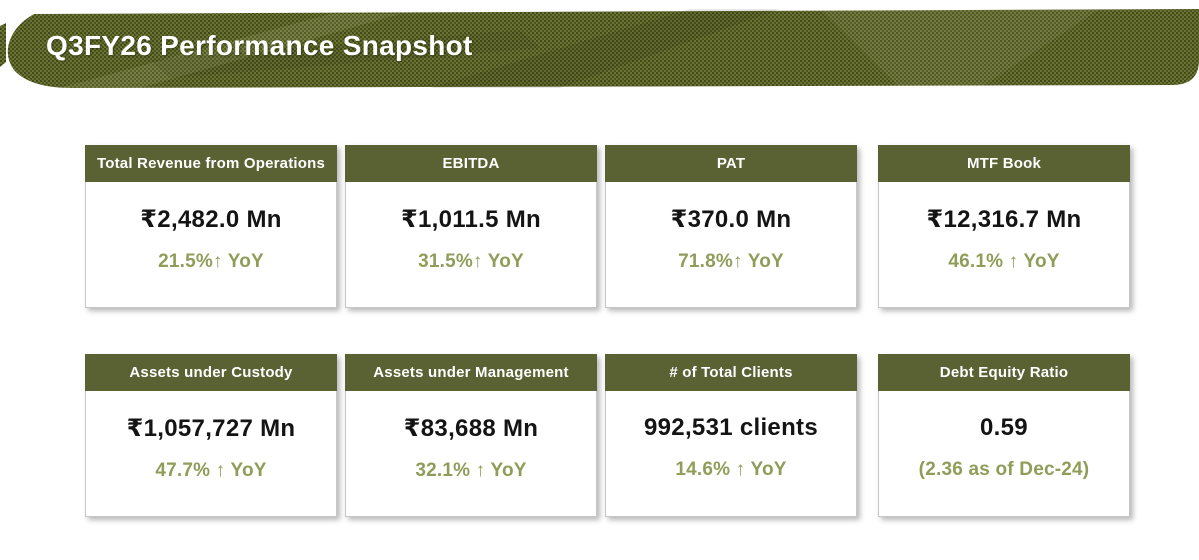 This screenshot has width=1199, height=560. Describe the element at coordinates (1004, 372) in the screenshot. I see `card-title: Debt Equity Ratio` at that location.